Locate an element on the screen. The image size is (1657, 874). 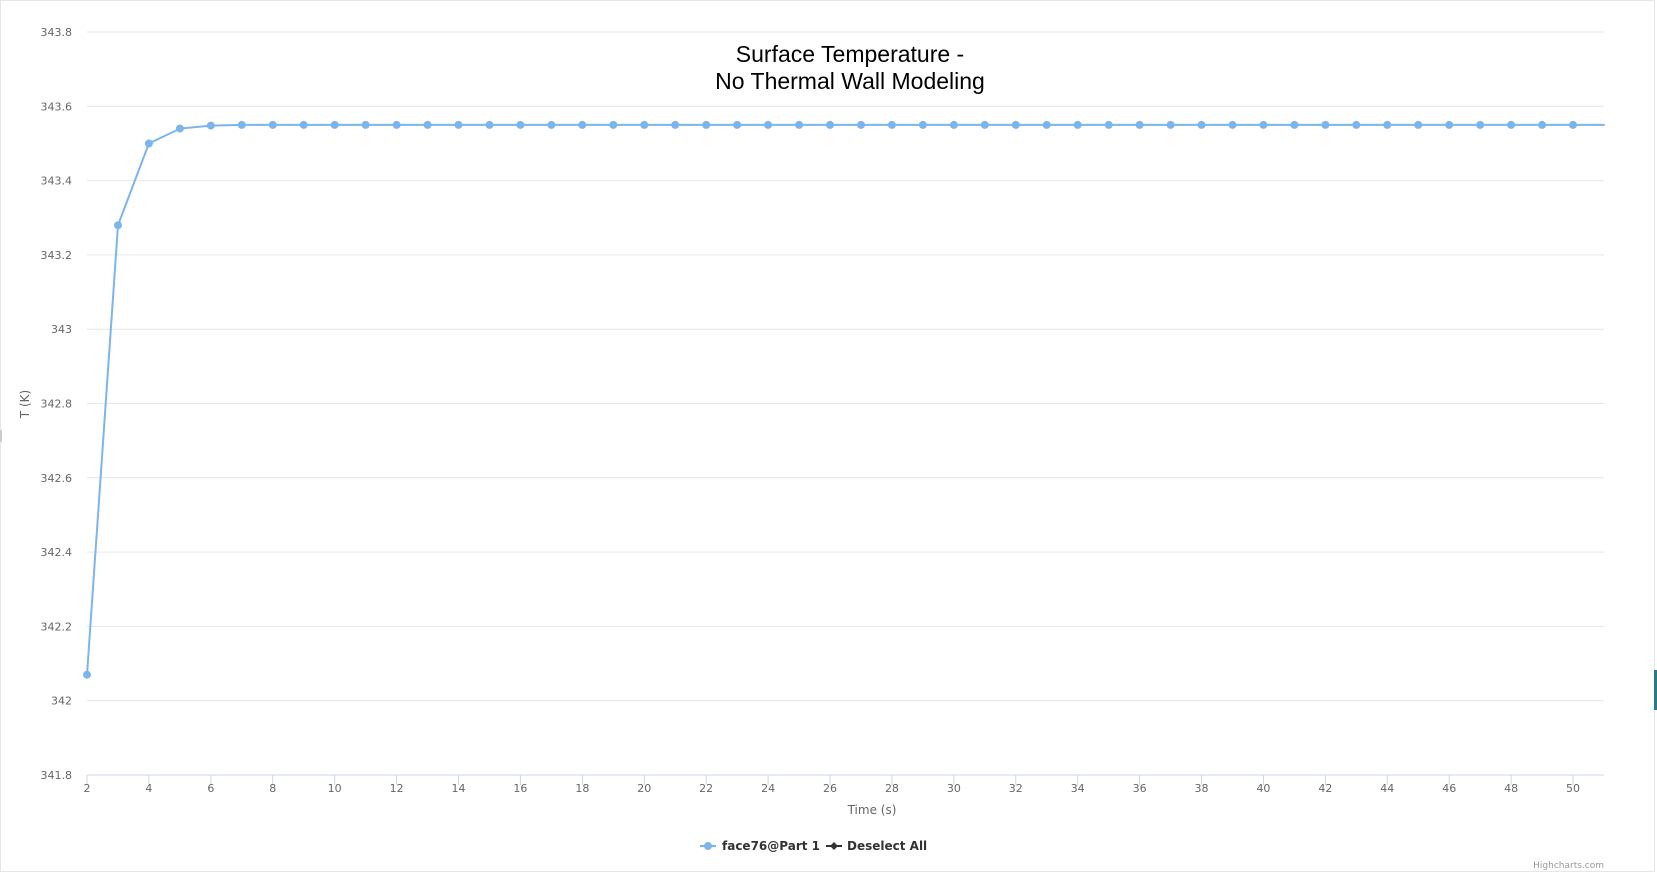
x-tick-label: 6 is located at coordinates (210, 788).